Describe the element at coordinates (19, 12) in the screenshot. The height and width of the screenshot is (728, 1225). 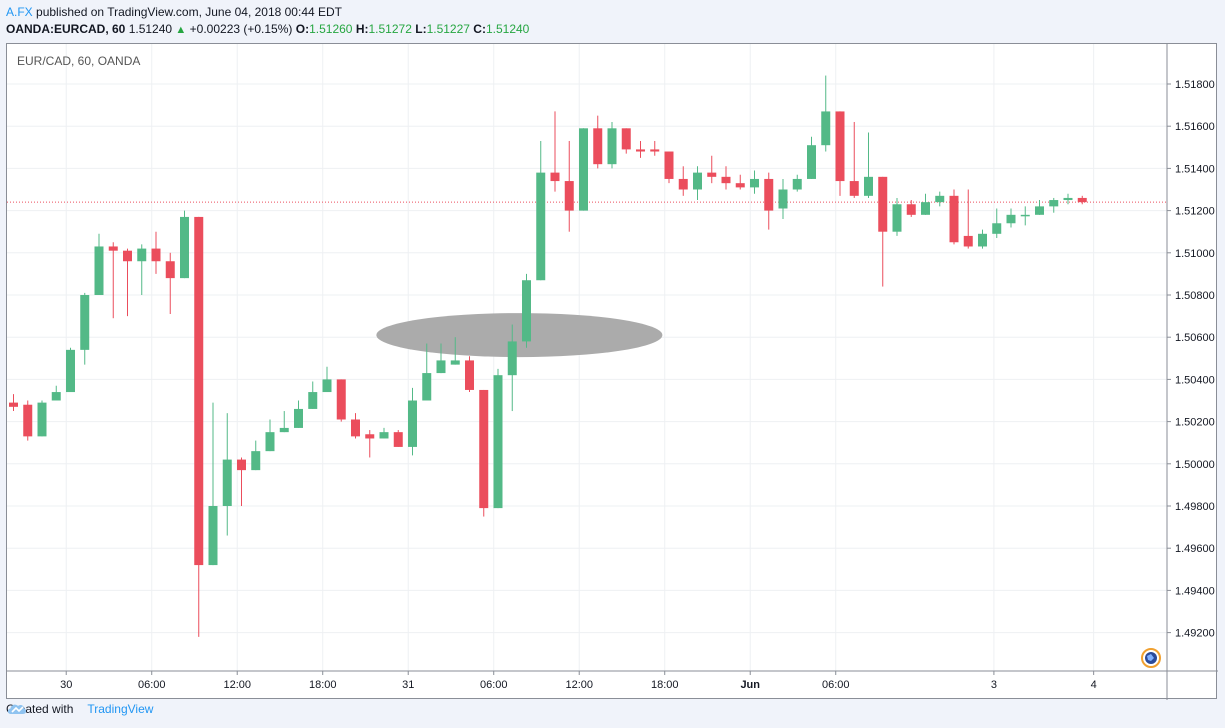
I see `author-link: A.FX` at that location.